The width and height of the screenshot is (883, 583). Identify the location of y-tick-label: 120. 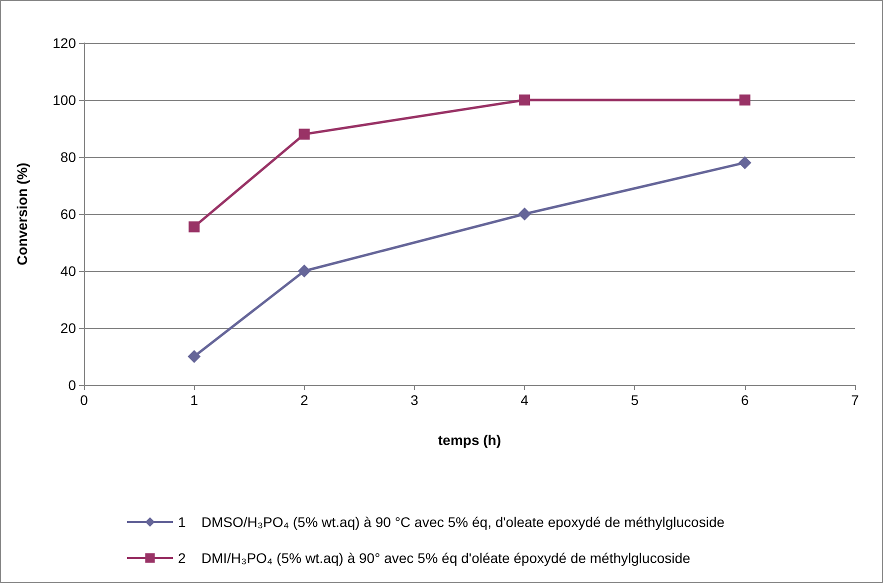
(64, 43).